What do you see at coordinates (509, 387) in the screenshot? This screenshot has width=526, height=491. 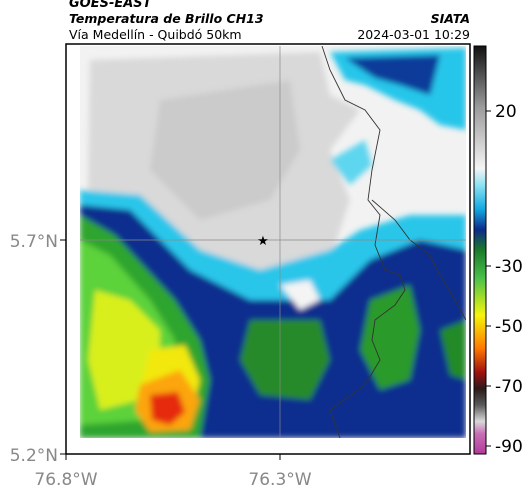 I see `colorbar-tick-label: -70` at bounding box center [509, 387].